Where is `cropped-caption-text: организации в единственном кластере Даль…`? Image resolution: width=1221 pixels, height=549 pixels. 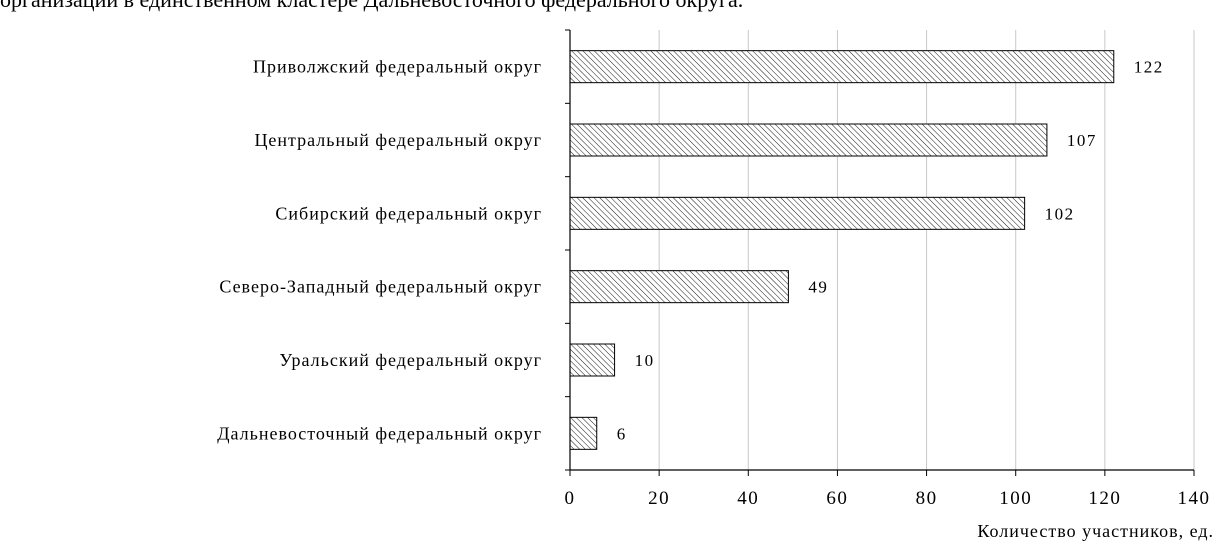
cropped-caption-text: организации в единственном кластере Даль… is located at coordinates (371, 5).